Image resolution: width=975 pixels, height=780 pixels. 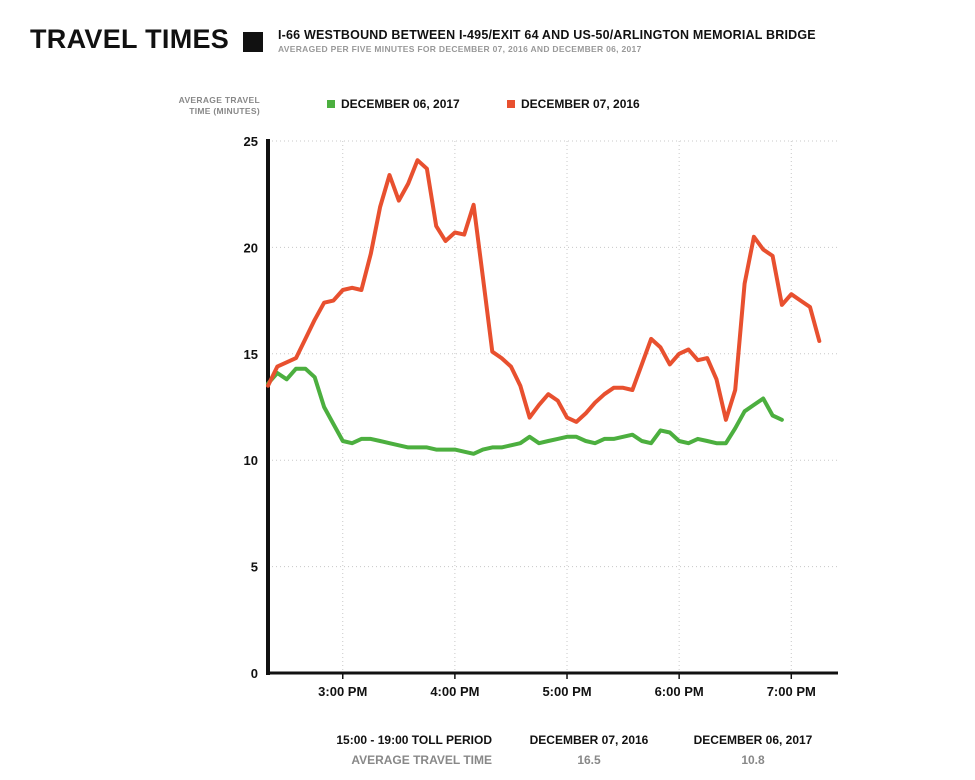 What do you see at coordinates (580, 104) in the screenshot?
I see `legend-label-2016: DECEMBER 07, 2016` at bounding box center [580, 104].